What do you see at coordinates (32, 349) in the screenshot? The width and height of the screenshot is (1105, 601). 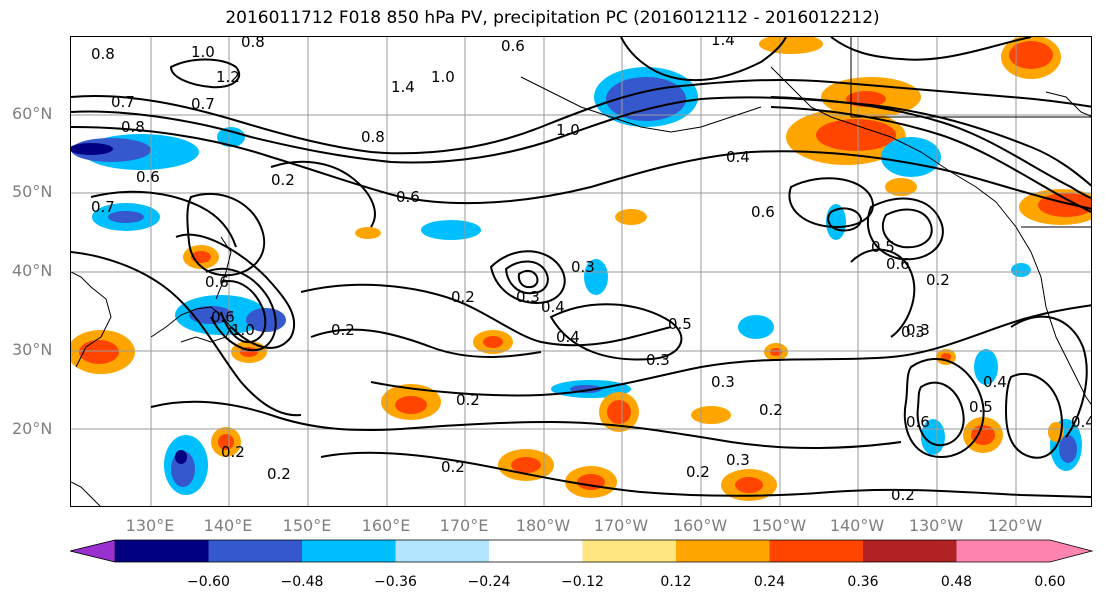 I see `lat-label-30n: 30°N` at bounding box center [32, 349].